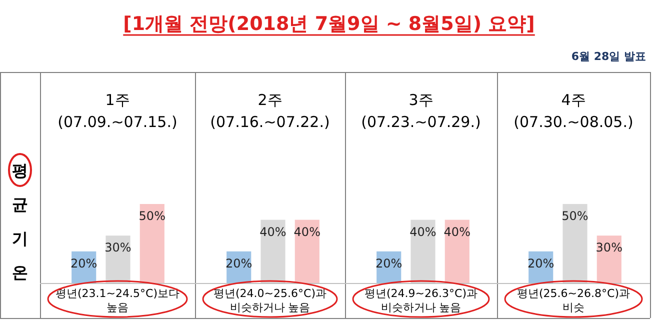 The width and height of the screenshot is (658, 320). I want to click on chart-title: 4주 (07.30.~08.05.), so click(574, 111).